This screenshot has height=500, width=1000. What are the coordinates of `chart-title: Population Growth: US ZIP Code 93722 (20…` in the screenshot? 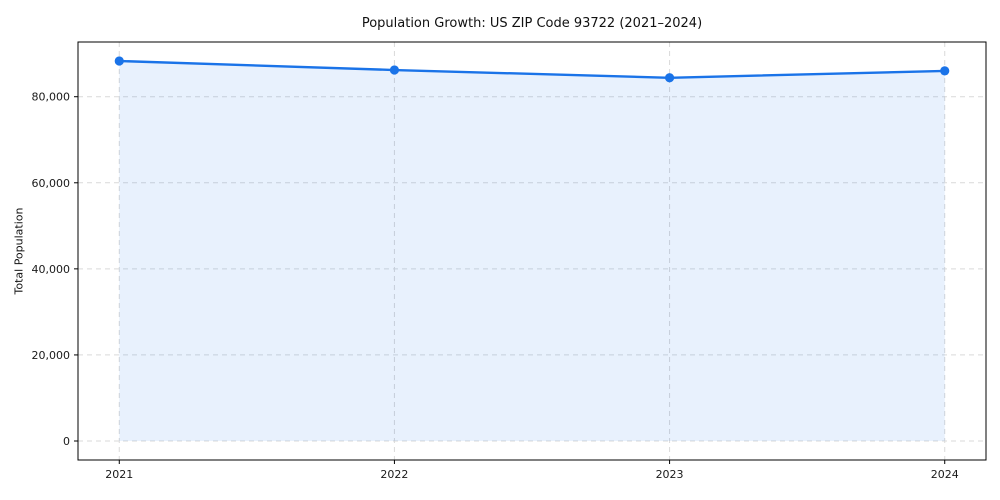 It's located at (532, 23).